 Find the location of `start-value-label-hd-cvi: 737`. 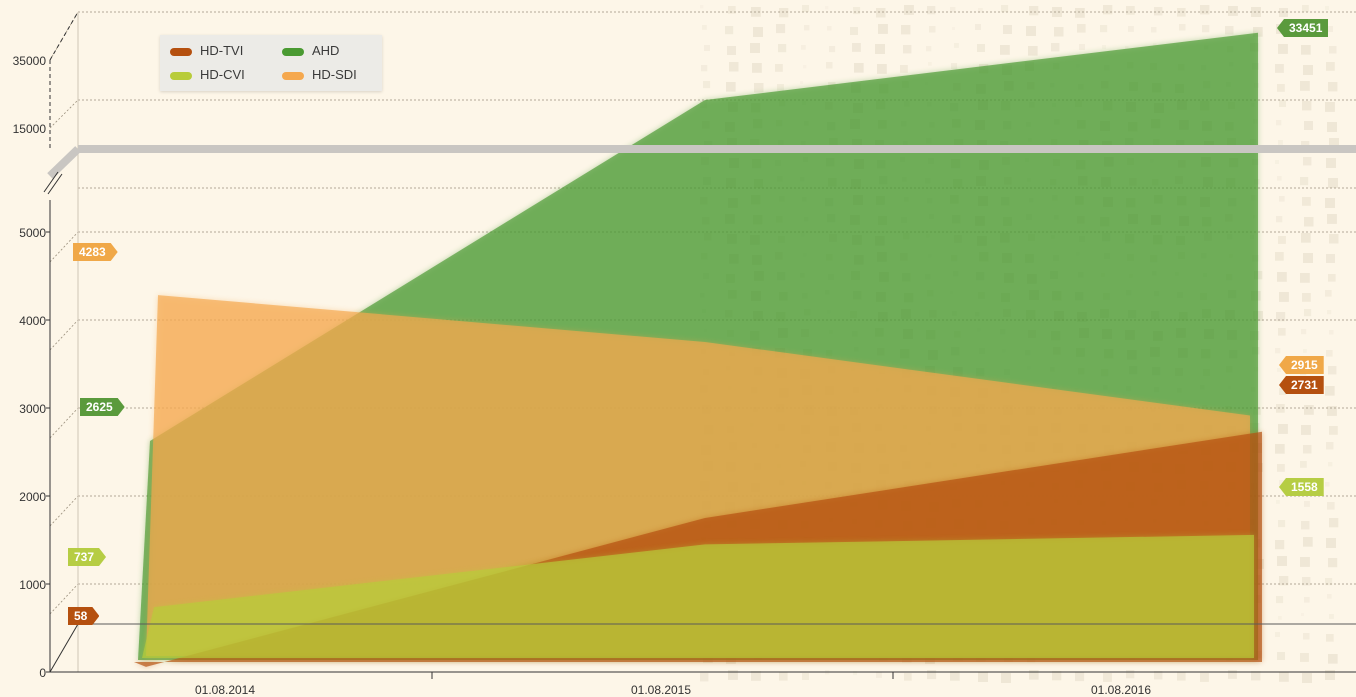

start-value-label-hd-cvi: 737 is located at coordinates (87, 557).